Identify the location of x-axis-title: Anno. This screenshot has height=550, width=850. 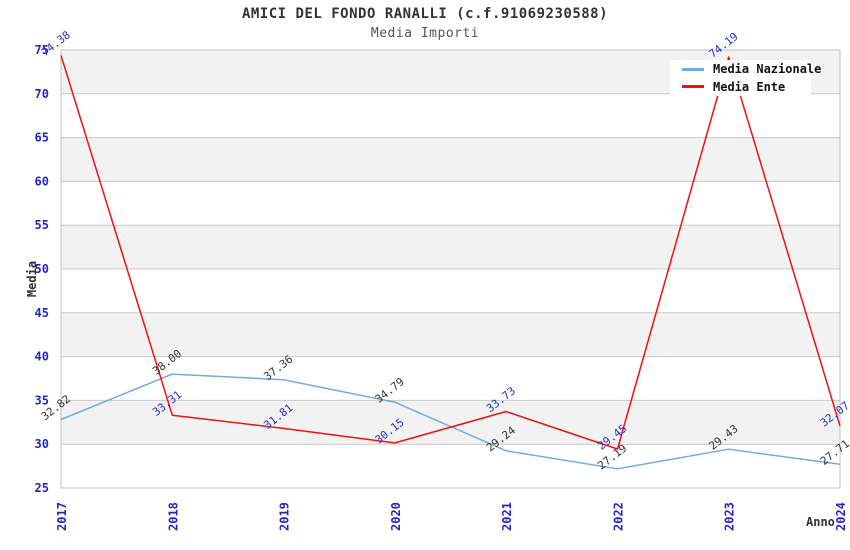
(820, 522).